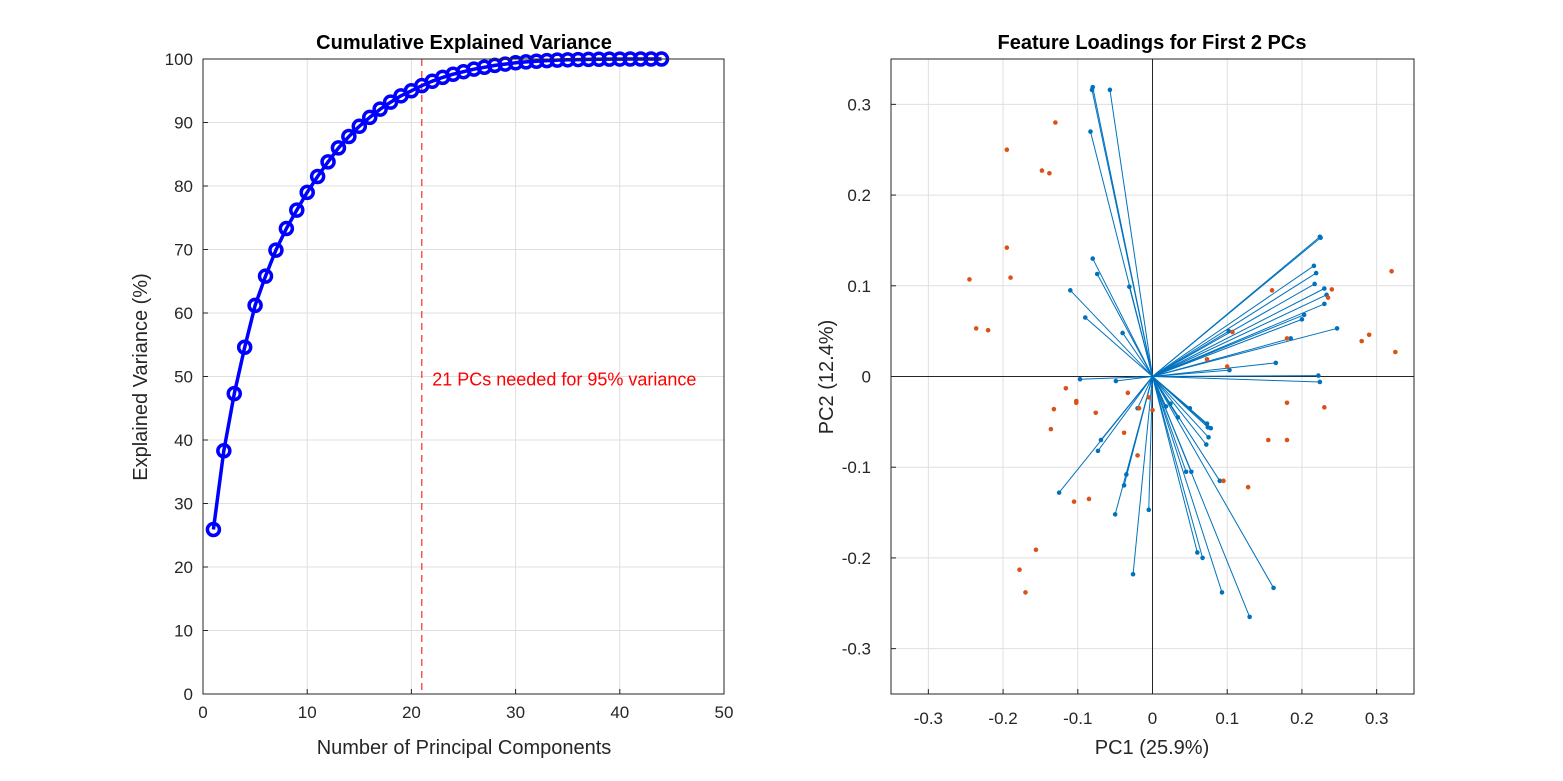  Describe the element at coordinates (856, 649) in the screenshot. I see `right-y-tick-label: -0.3` at that location.